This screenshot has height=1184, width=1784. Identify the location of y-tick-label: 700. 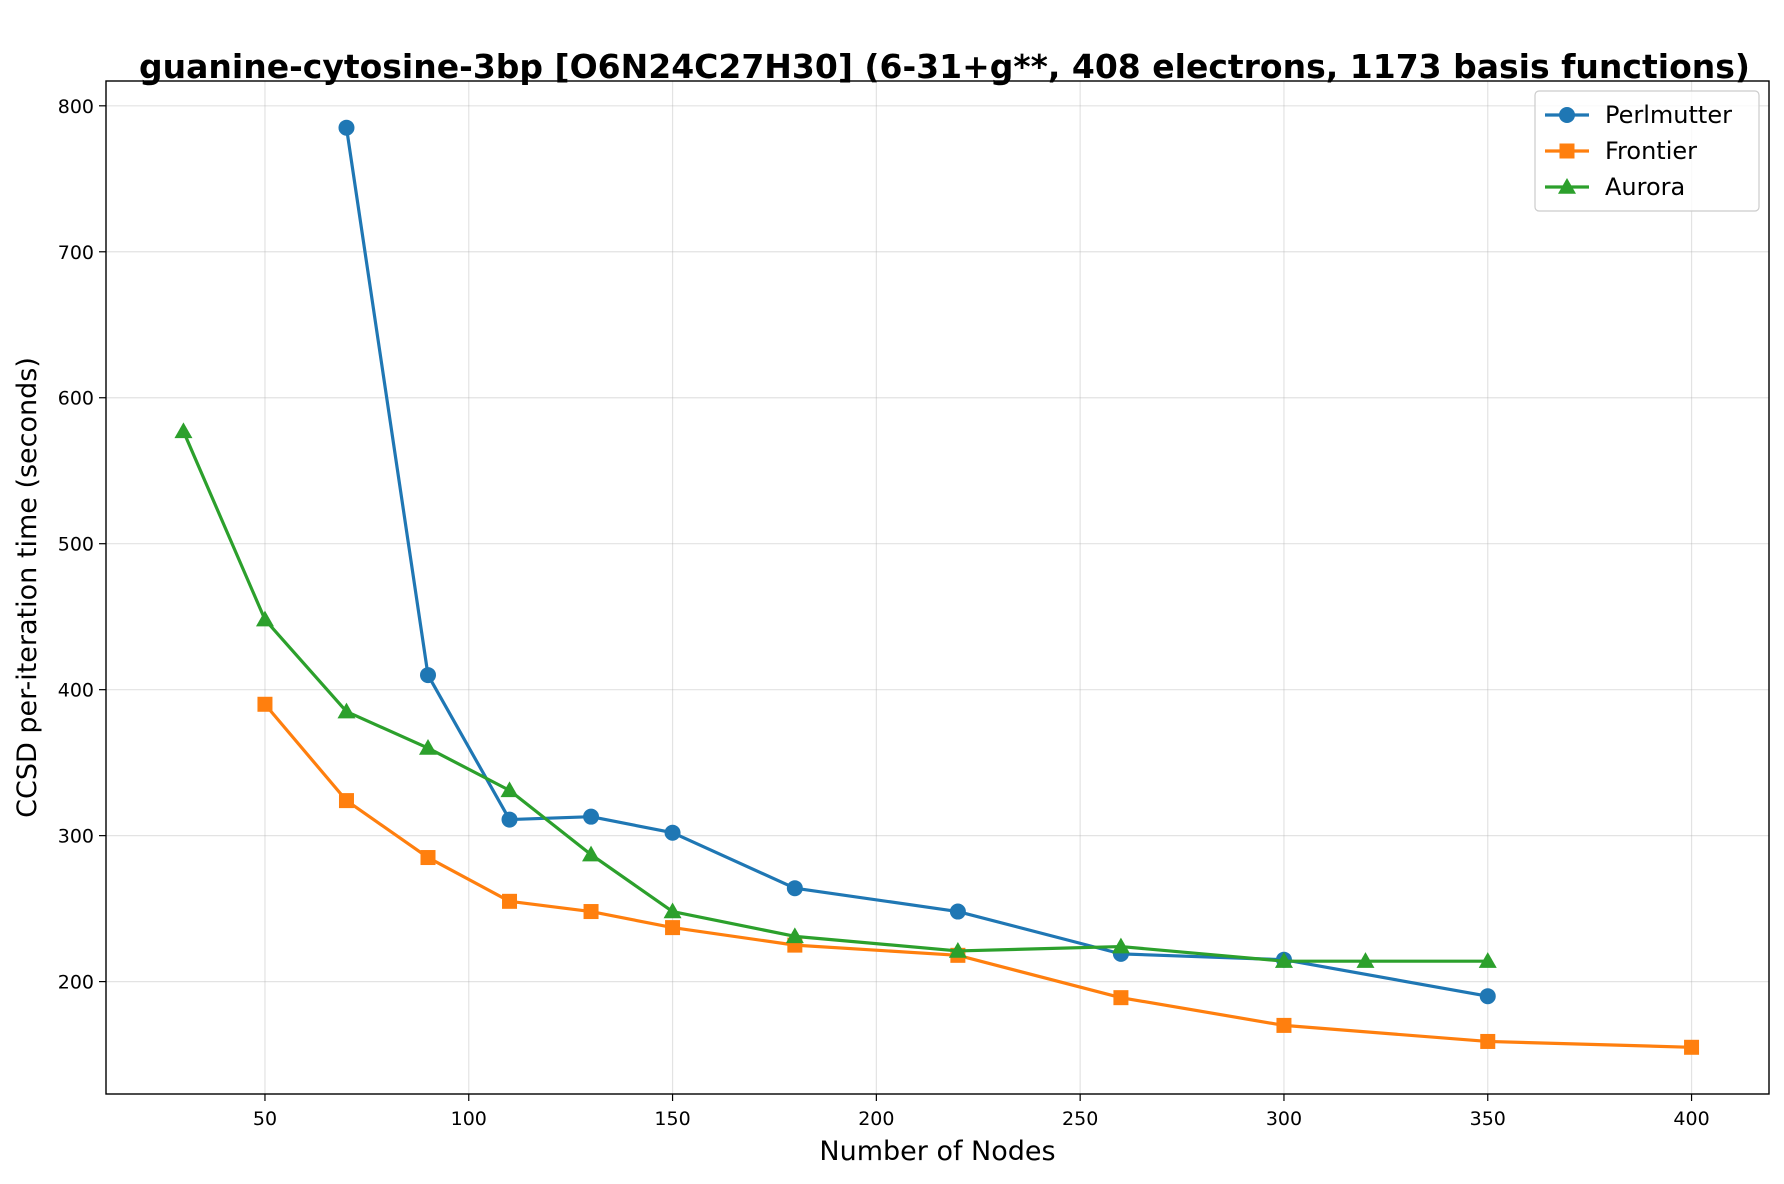
(76, 253).